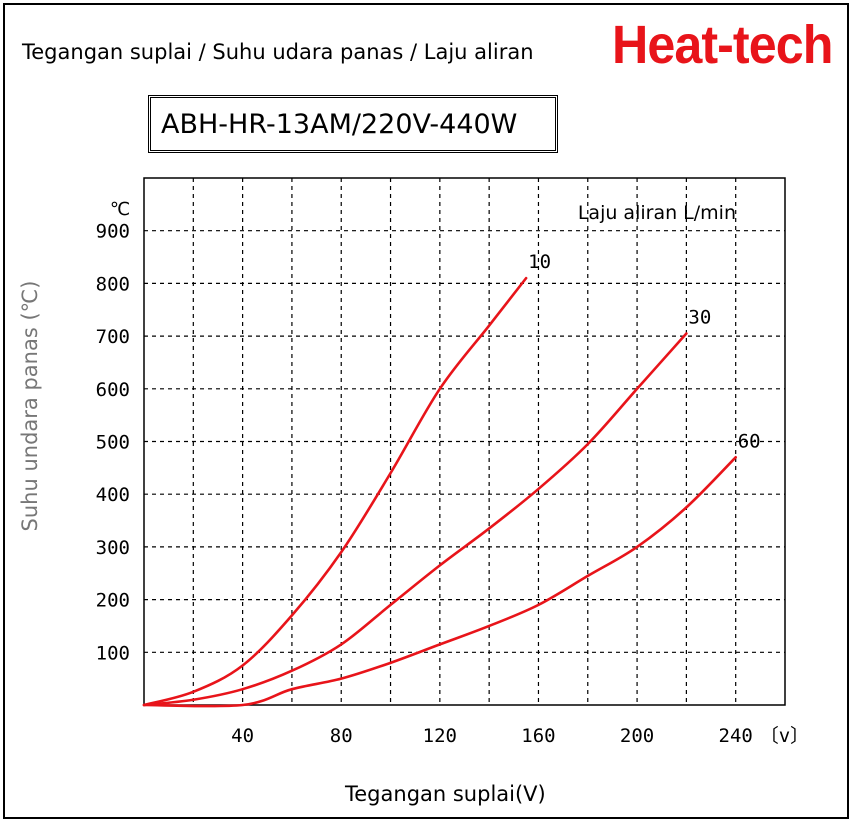  Describe the element at coordinates (113, 390) in the screenshot. I see `y-tick-label: 600` at that location.